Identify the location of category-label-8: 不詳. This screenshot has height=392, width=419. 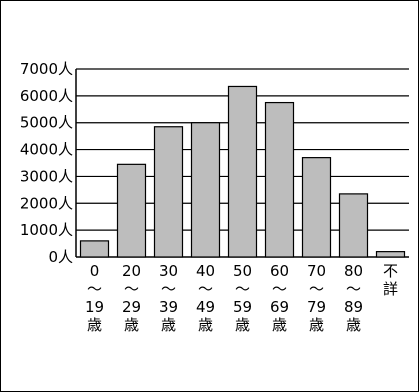
(390, 280).